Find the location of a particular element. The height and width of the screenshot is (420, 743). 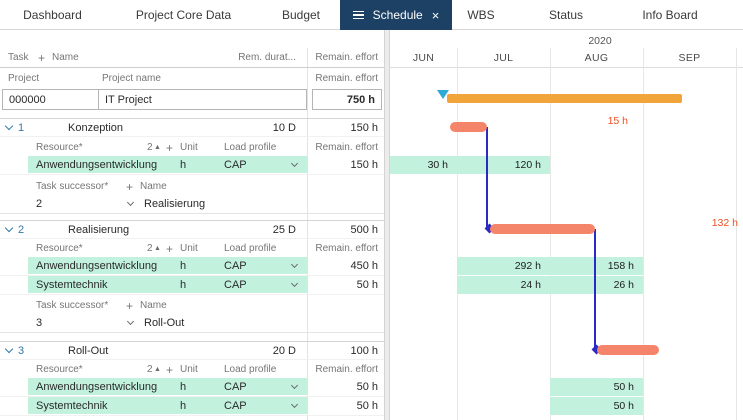

col-task: Task is located at coordinates (18, 57).